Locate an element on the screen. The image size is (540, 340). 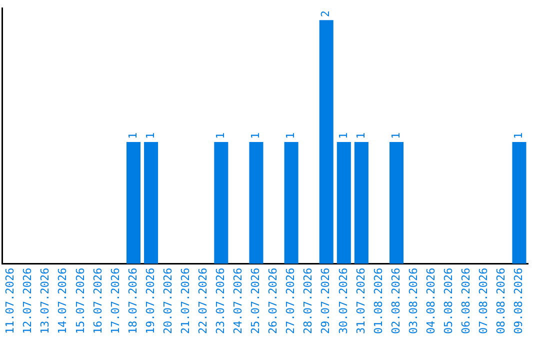
x-tick-label: 13.07.2026 is located at coordinates (45, 301).